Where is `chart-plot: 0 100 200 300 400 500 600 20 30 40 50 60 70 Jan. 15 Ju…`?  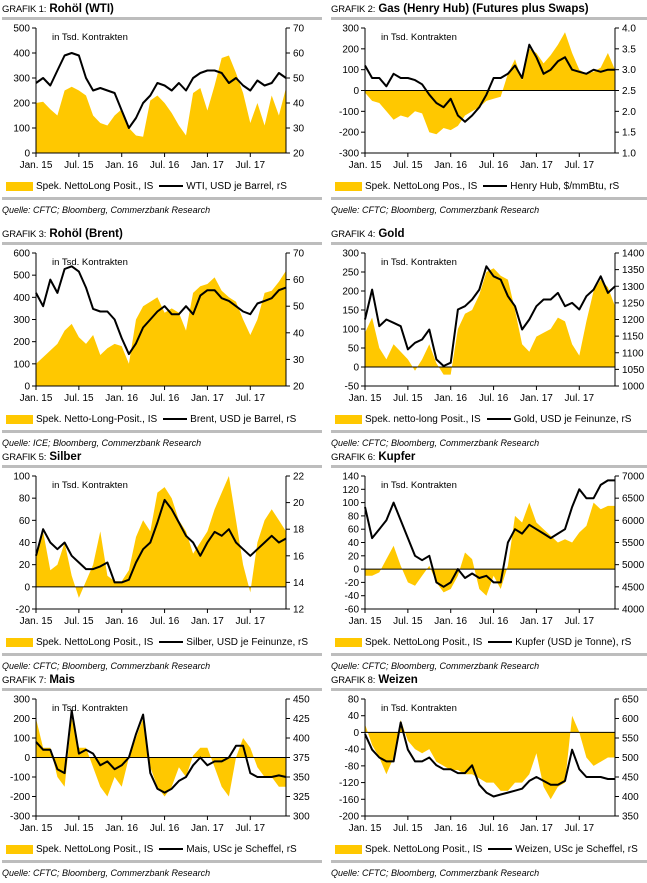
chart-plot: 0 100 200 300 400 500 600 20 30 40 50 60 70 Jan. 15 Ju… is located at coordinates (159, 327).